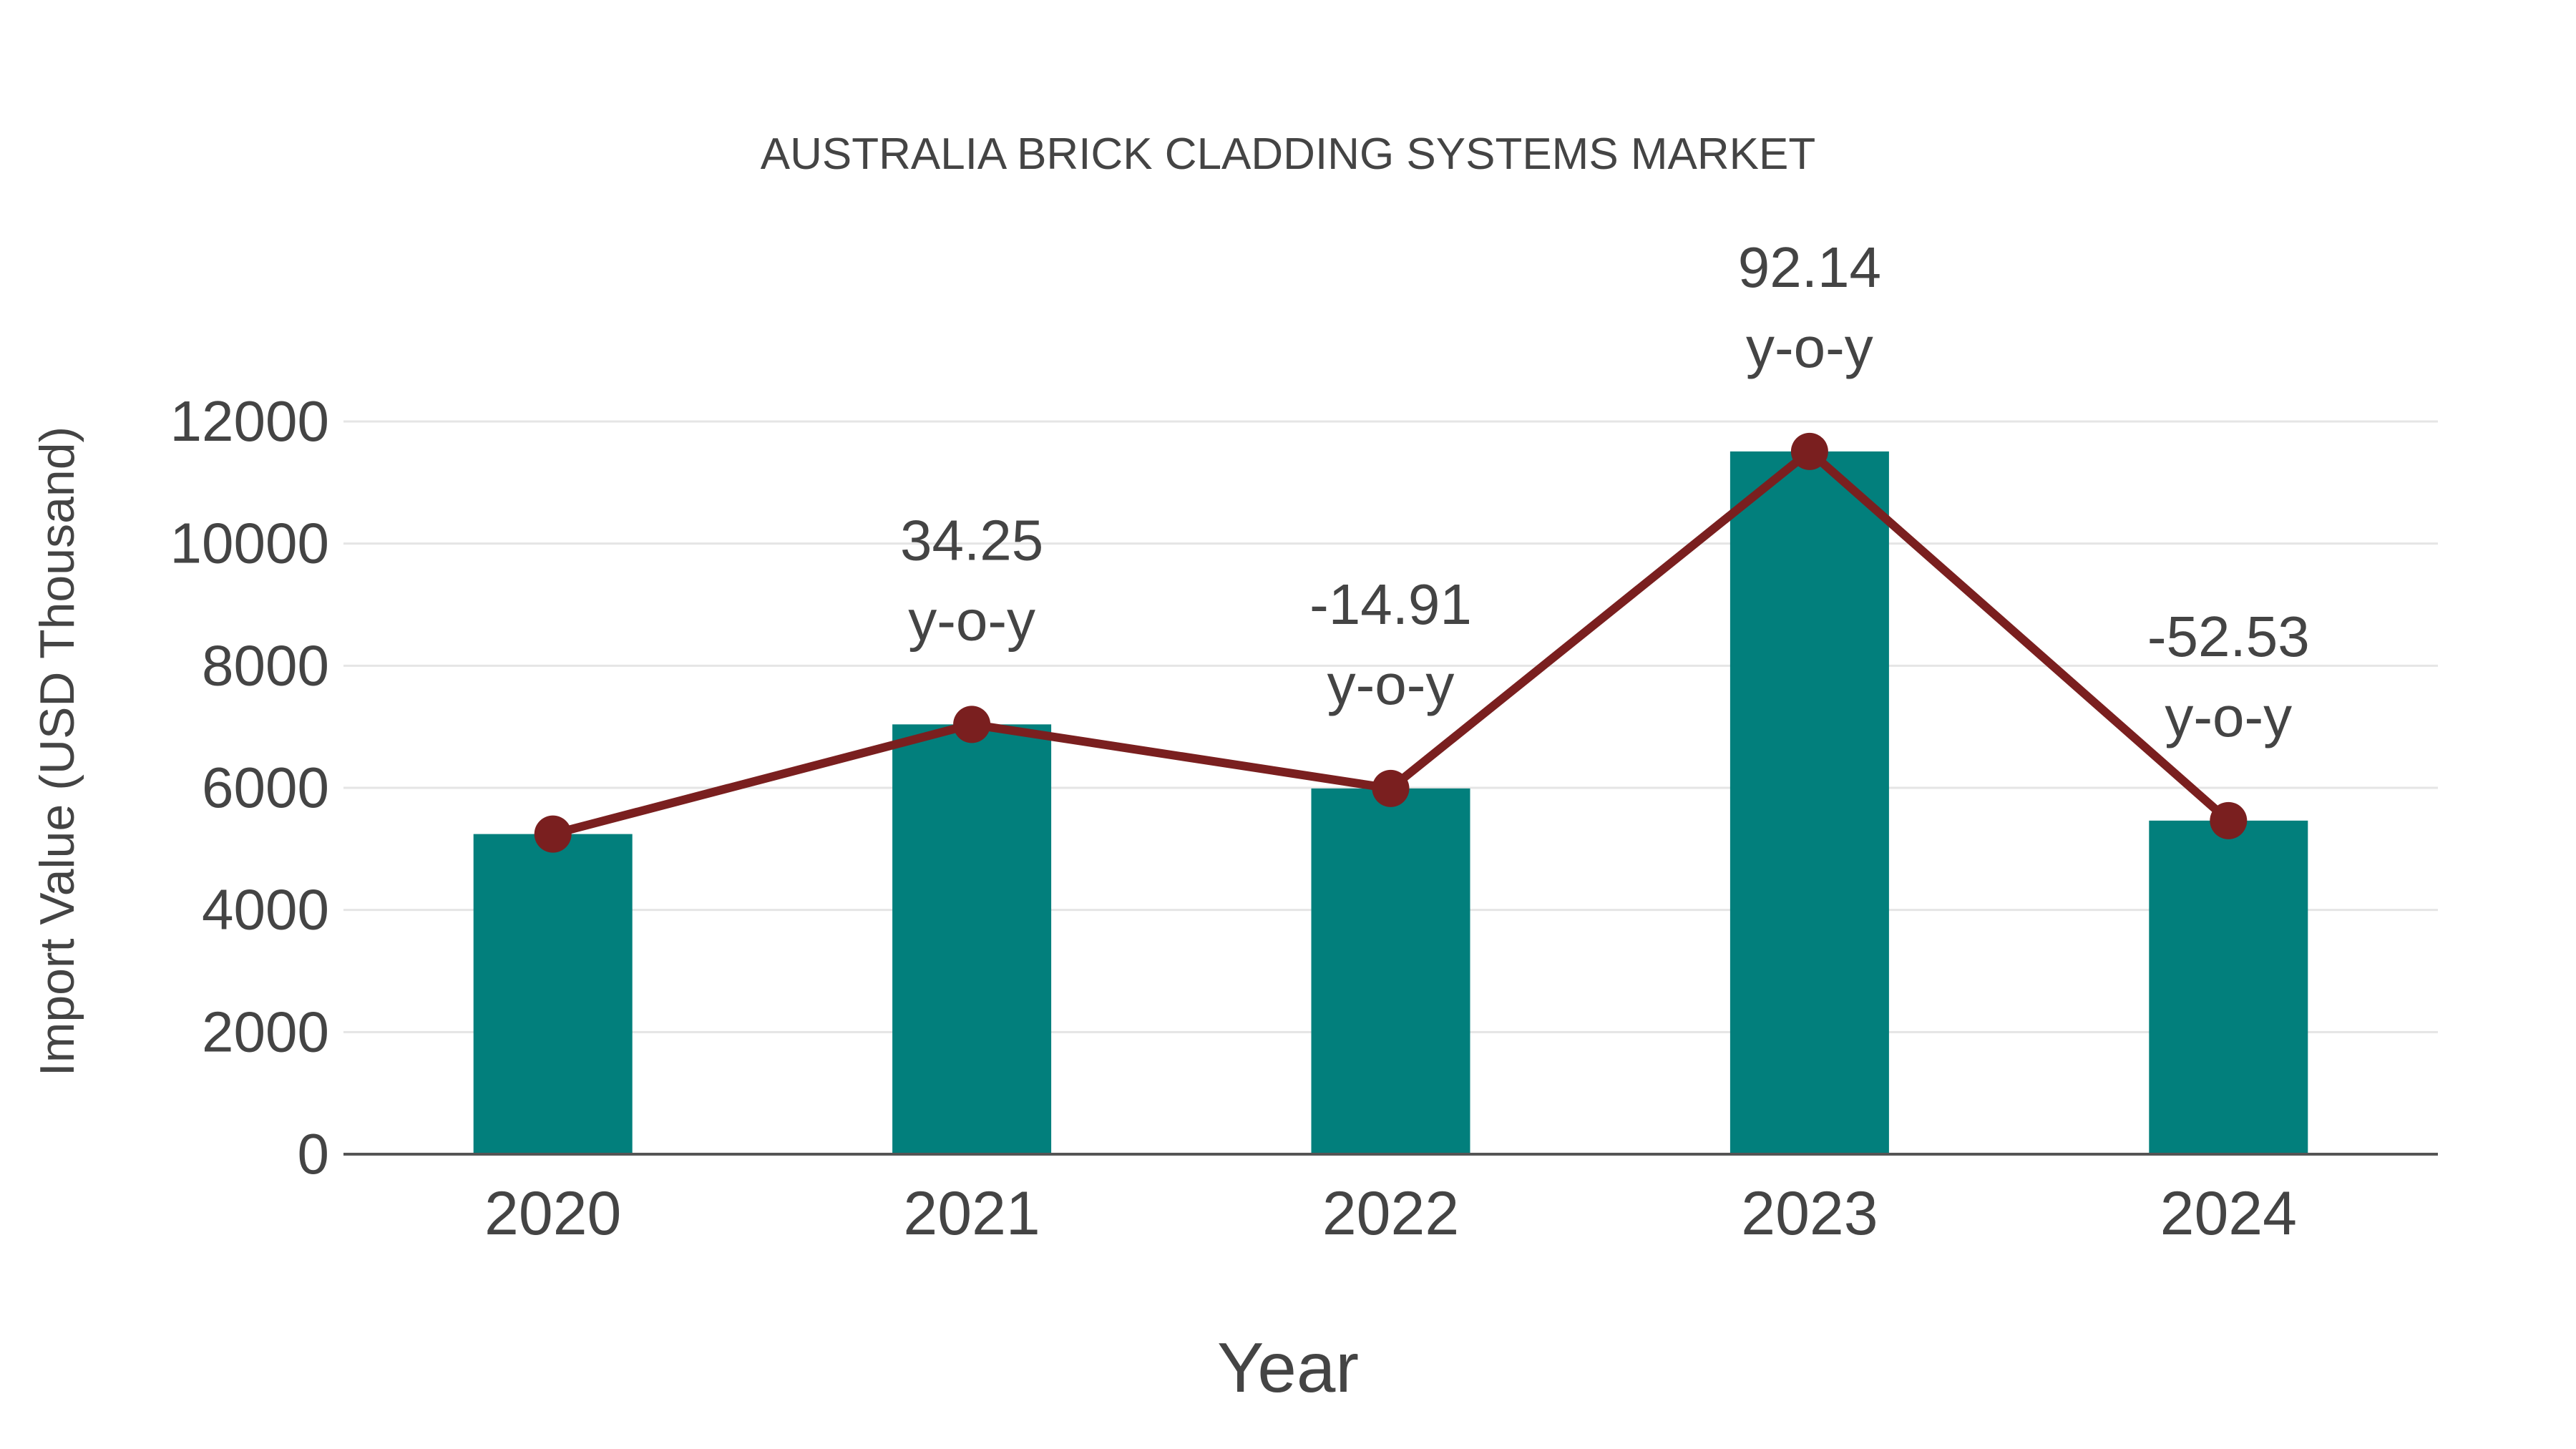 The image size is (2576, 1449). What do you see at coordinates (971, 540) in the screenshot?
I see `yoy-value: 34.25` at bounding box center [971, 540].